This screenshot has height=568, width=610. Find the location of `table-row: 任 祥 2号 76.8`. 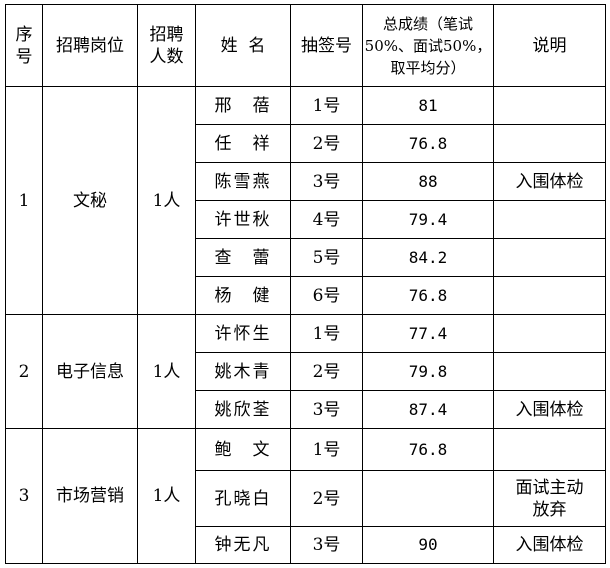

table-row: 任 祥 2号 76.8 is located at coordinates (306, 143).